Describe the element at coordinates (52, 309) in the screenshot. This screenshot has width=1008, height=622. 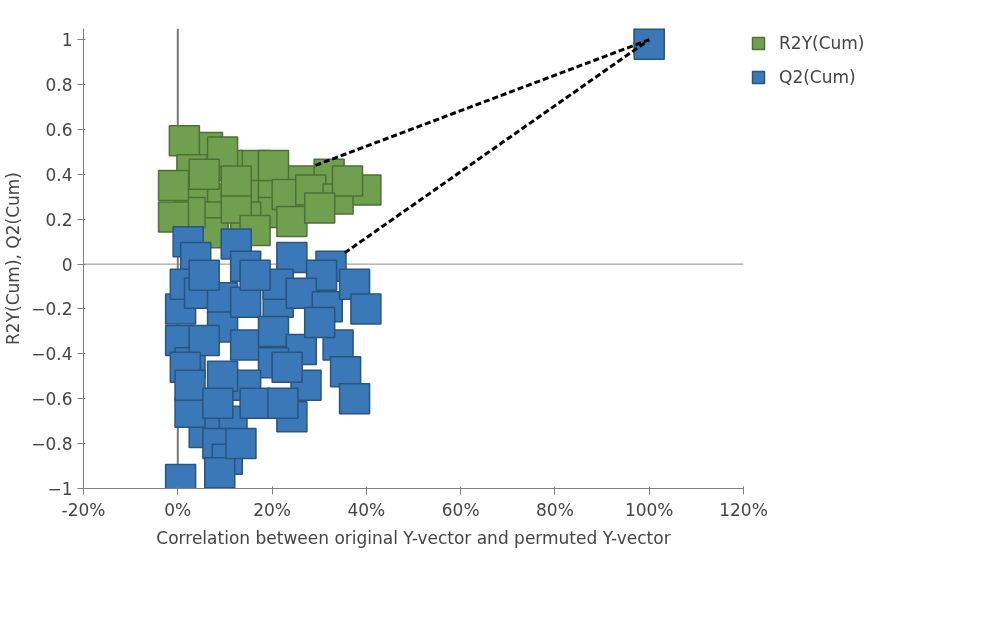
I see `y-tick-label: −0.2` at that location.